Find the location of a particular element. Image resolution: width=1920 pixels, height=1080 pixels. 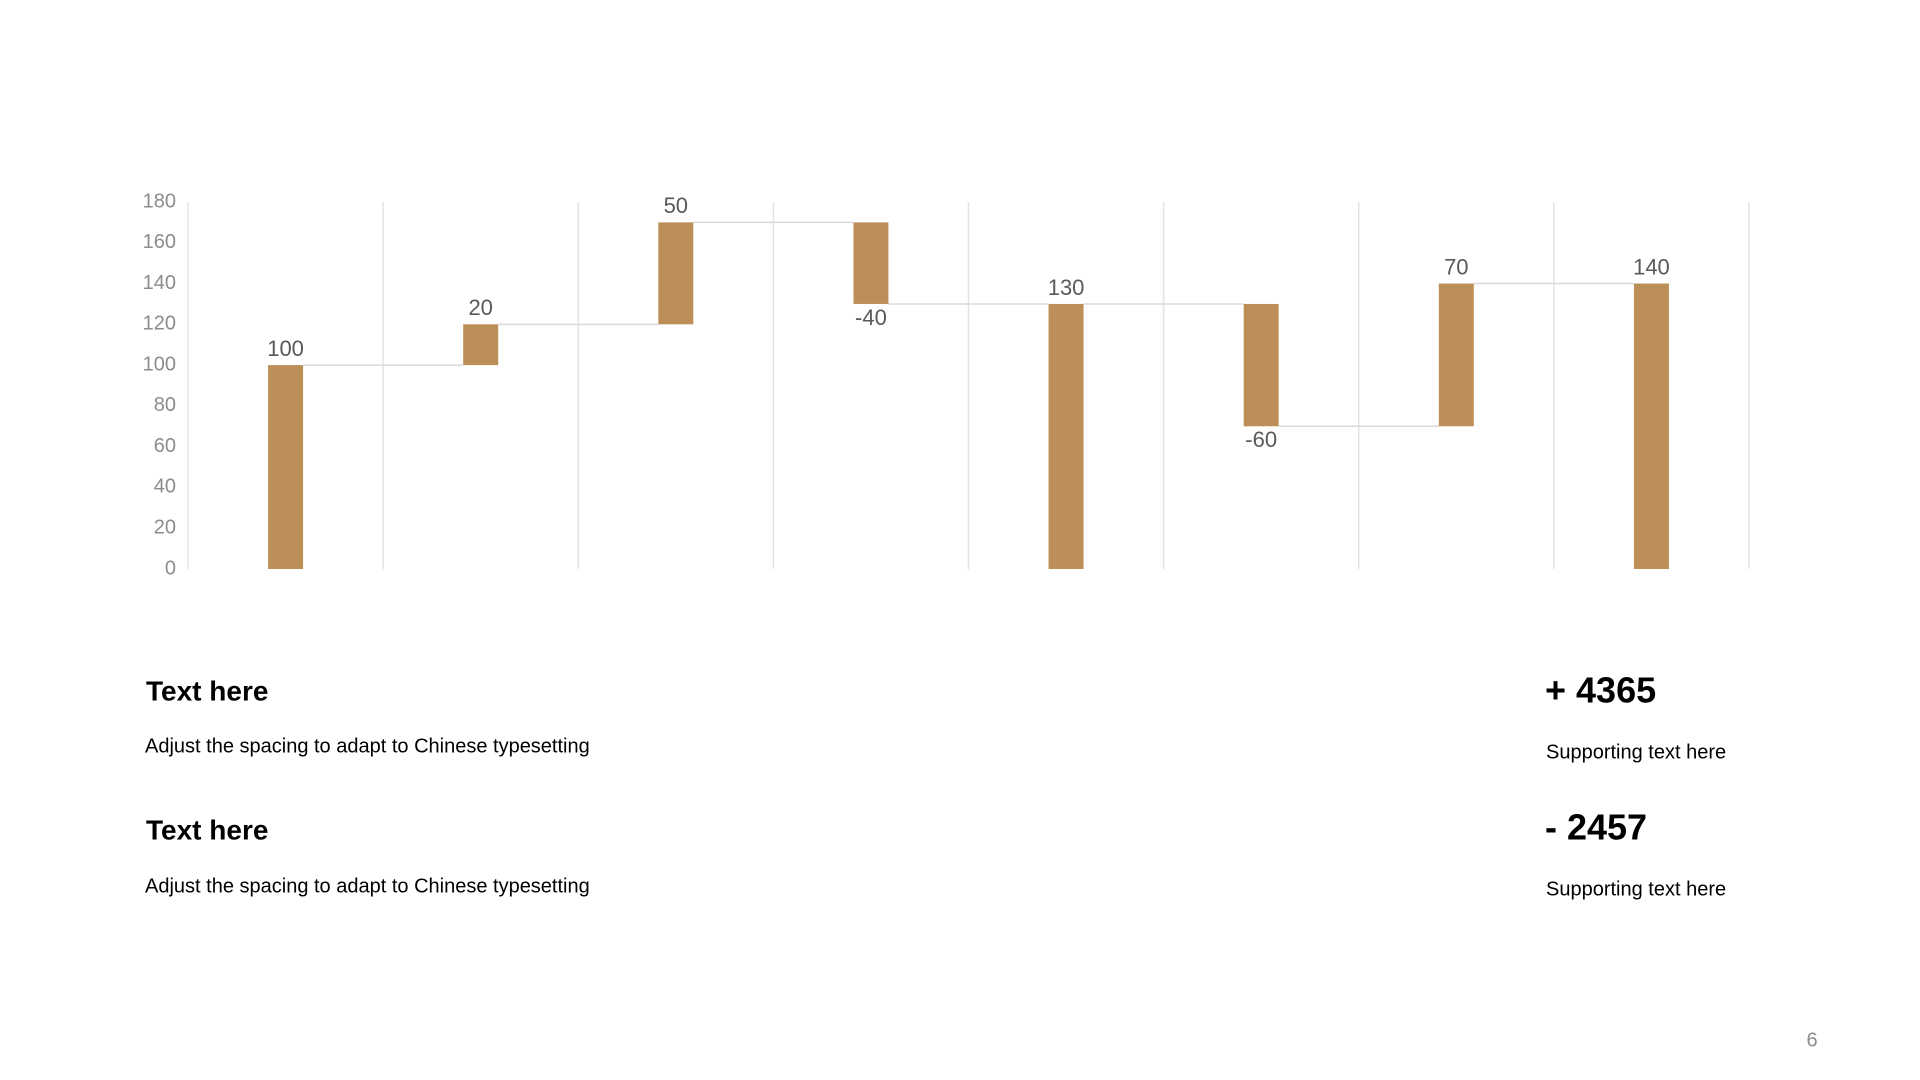

y-tick-label: 180 is located at coordinates (159, 201).